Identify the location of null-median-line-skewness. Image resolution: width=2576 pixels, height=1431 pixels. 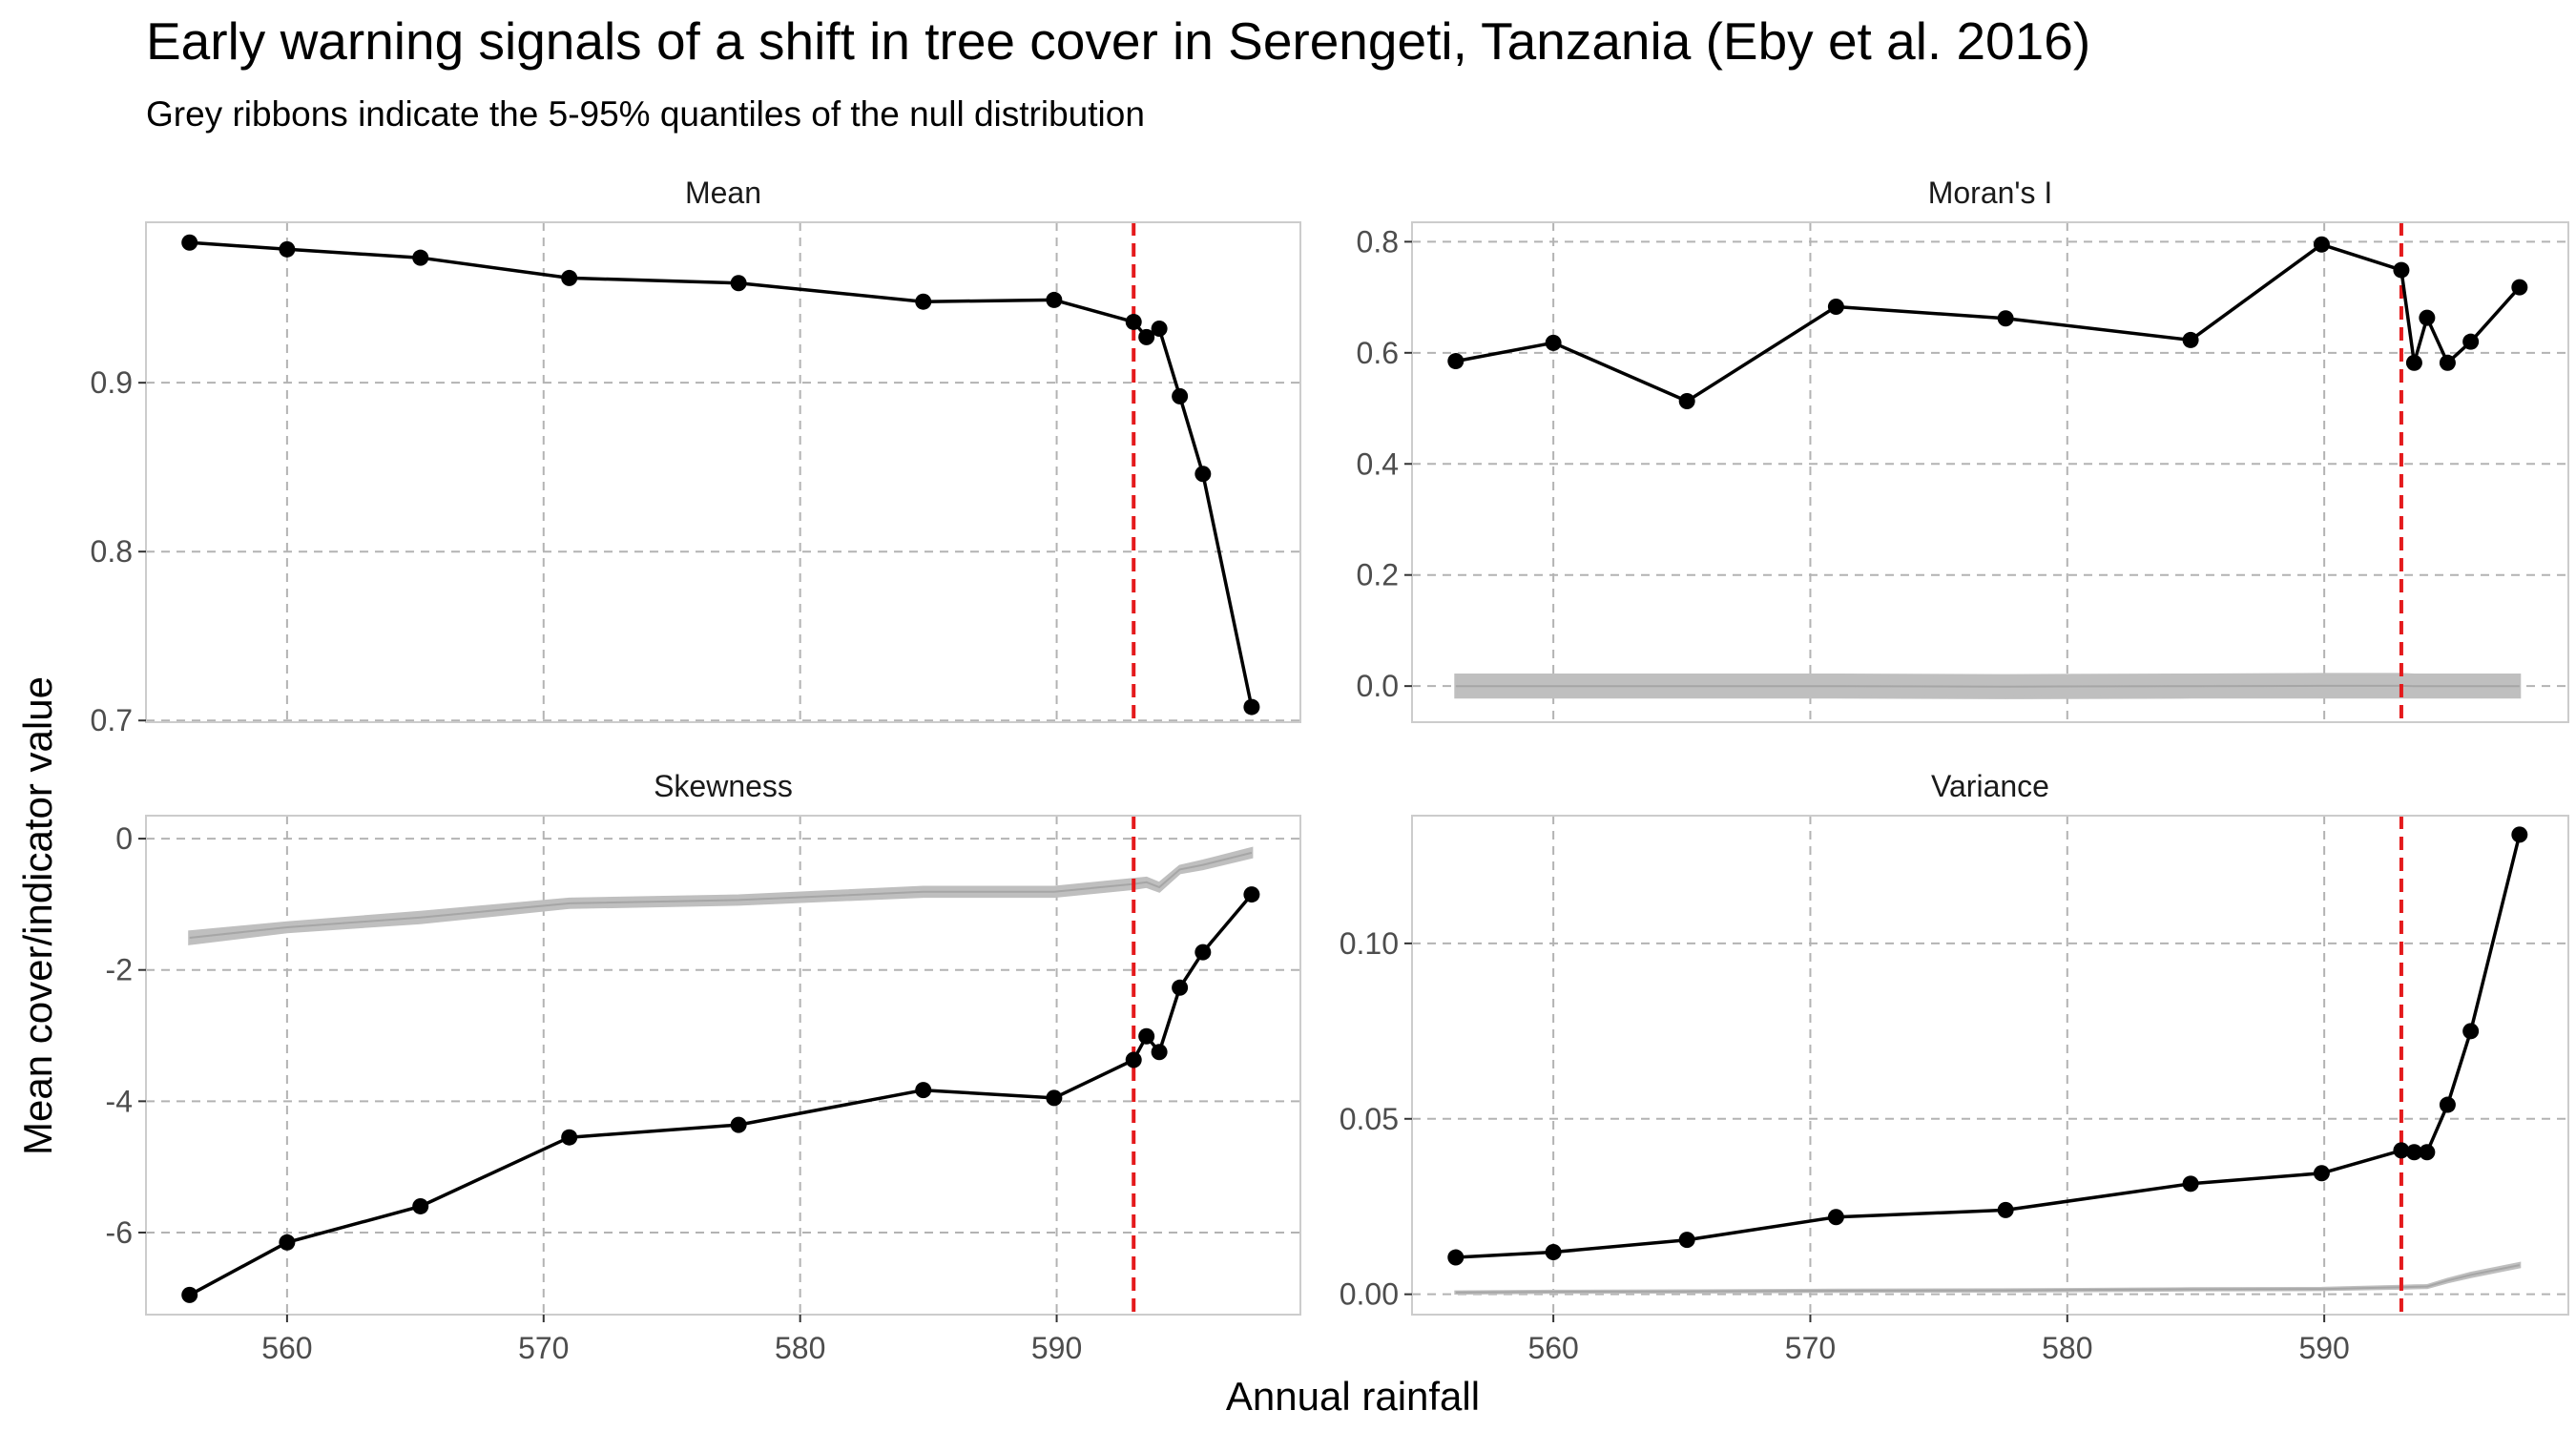
(721, 895).